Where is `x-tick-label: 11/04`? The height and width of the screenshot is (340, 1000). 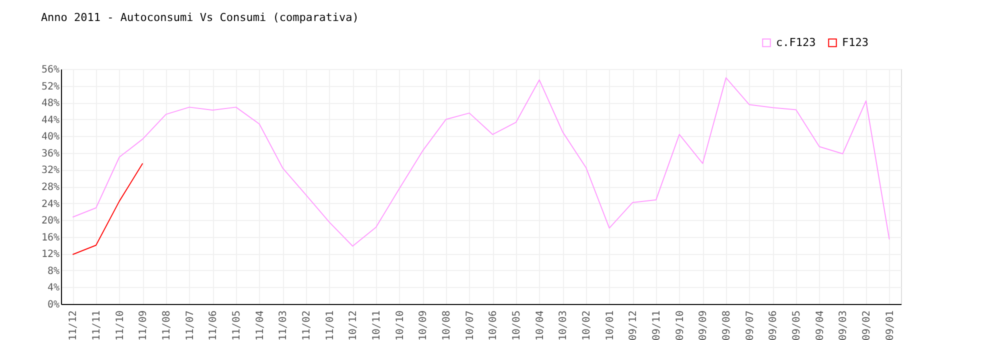
x-tick-label: 11/04 is located at coordinates (260, 325).